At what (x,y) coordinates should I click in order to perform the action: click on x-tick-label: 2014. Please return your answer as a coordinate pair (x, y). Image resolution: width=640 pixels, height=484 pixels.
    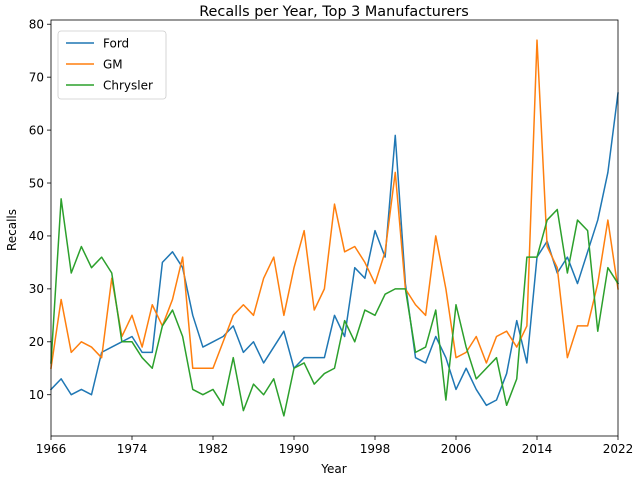
    Looking at the image, I should click on (537, 449).